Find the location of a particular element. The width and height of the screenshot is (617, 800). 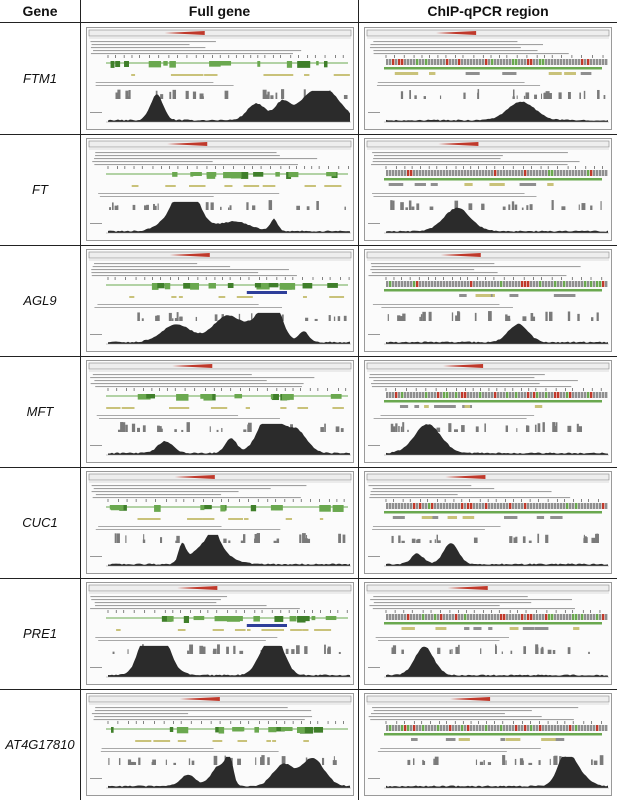

header-chip-qpcr-region: ChIP-qPCR region is located at coordinates (488, 11).